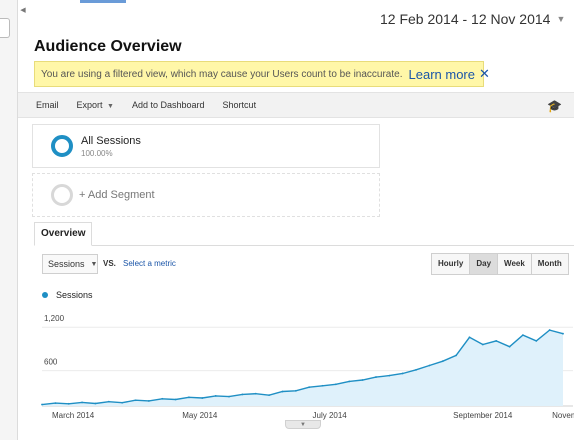 This screenshot has height=440, width=574. What do you see at coordinates (206, 195) in the screenshot?
I see `add-segment-box: + Add Segment` at bounding box center [206, 195].